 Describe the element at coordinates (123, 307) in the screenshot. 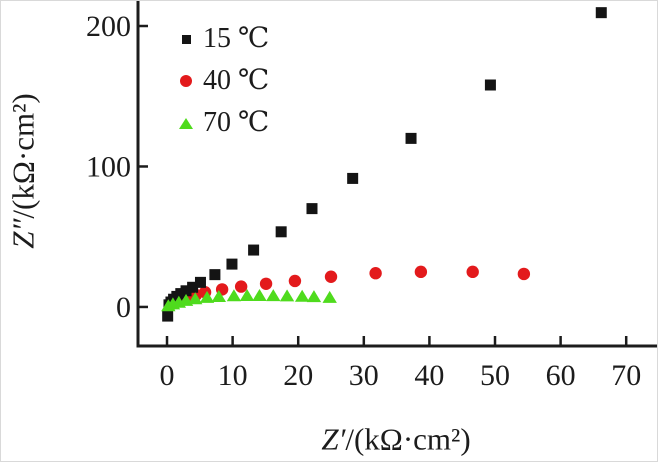

I see `y-tick-label: 0` at that location.